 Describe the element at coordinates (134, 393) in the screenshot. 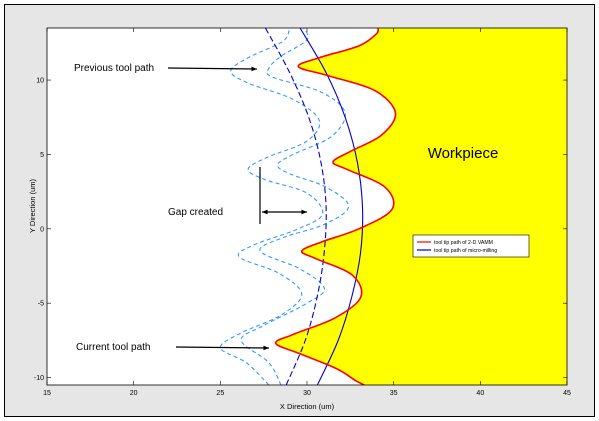

I see `x-tick-label: 20` at that location.